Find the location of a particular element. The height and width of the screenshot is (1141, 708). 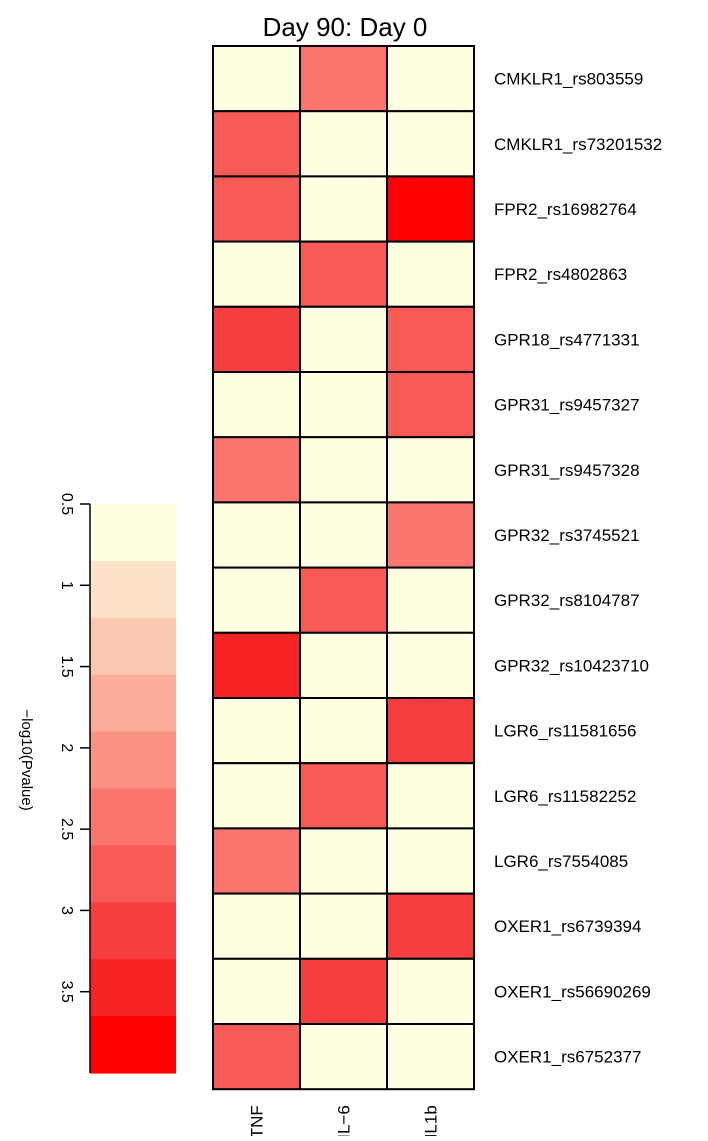

row-label: FPR2_rs16982764 is located at coordinates (565, 209).